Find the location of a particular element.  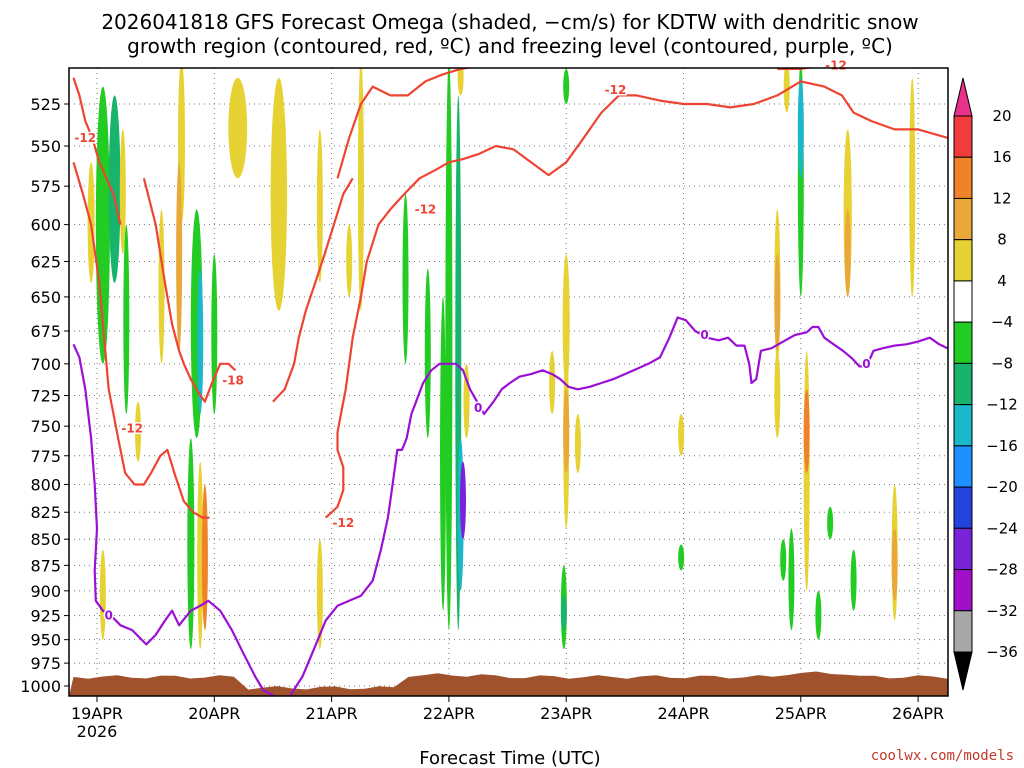

x-tick-label: 20APR is located at coordinates (214, 713).